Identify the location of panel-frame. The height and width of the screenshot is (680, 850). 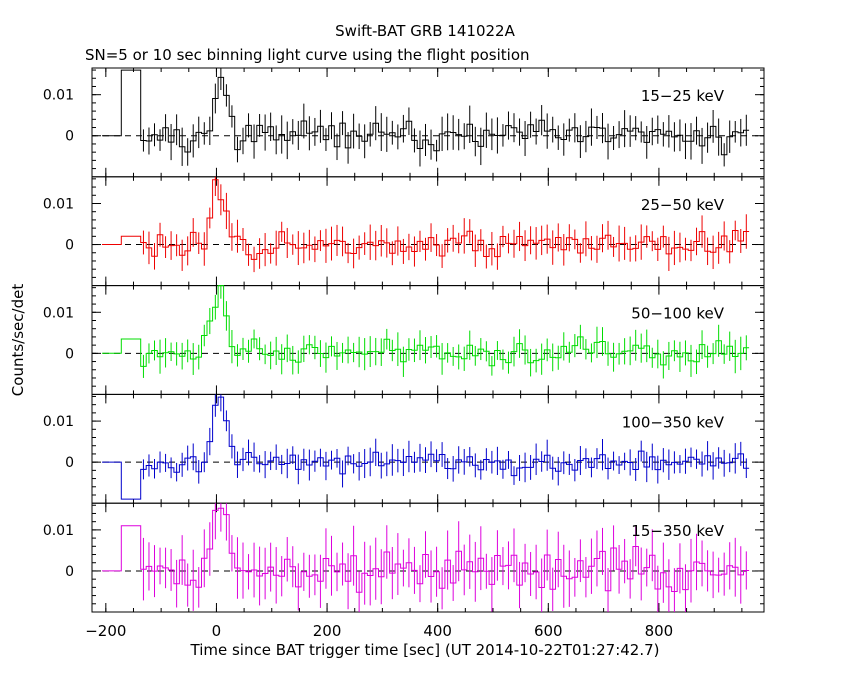
(428, 557).